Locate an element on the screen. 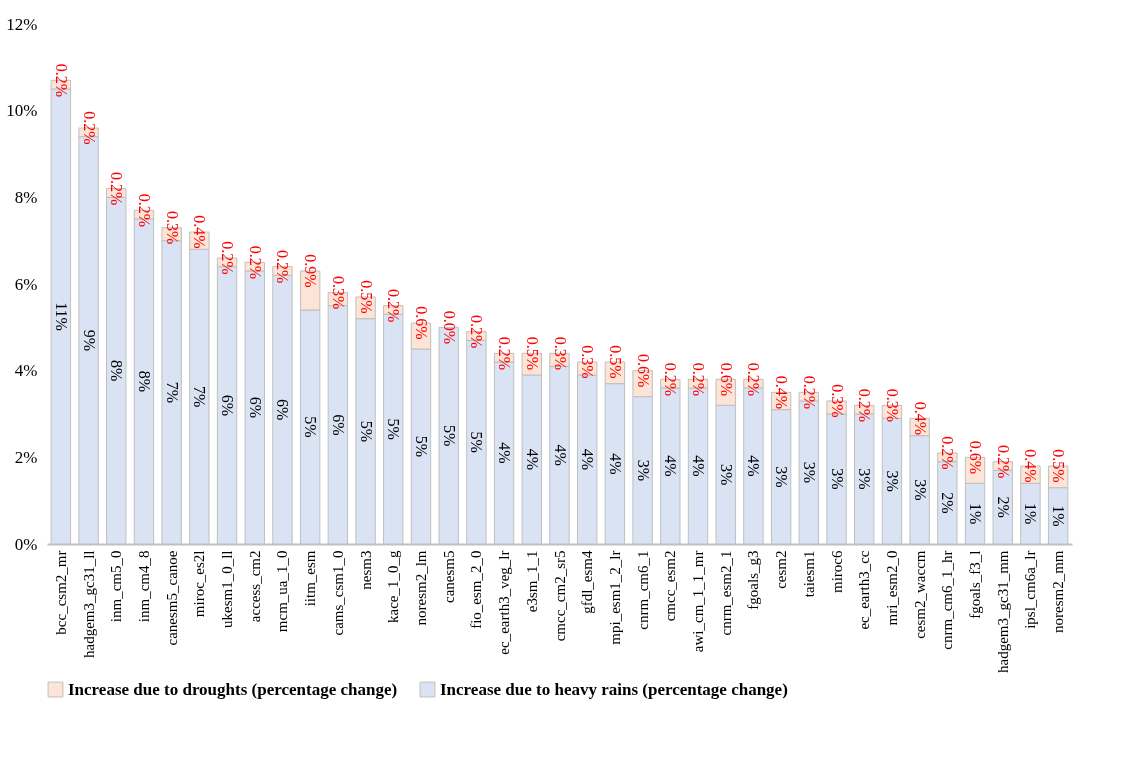  x-tick-label: taiesm1 is located at coordinates (808, 574).